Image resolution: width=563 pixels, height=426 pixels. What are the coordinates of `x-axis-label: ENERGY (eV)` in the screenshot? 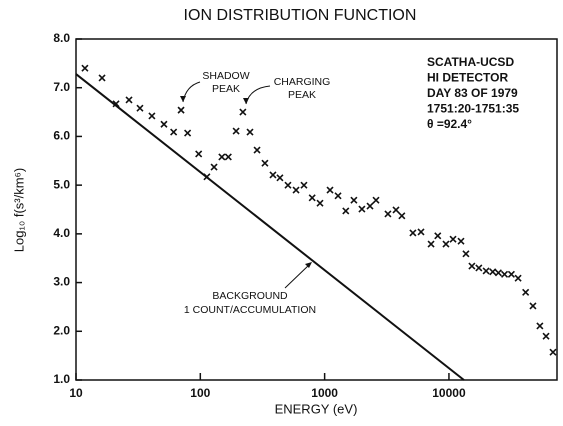 It's located at (316, 408).